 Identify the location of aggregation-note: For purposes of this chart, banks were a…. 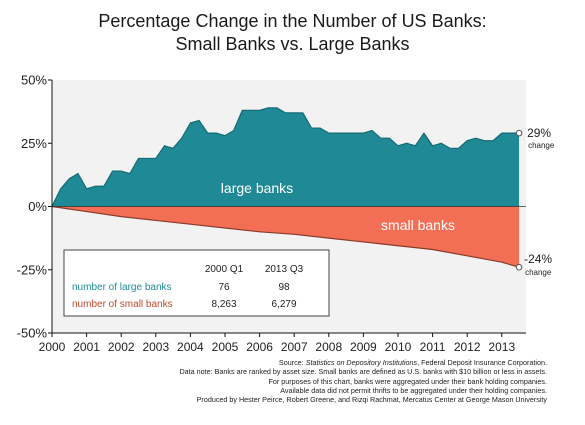
(407, 381).